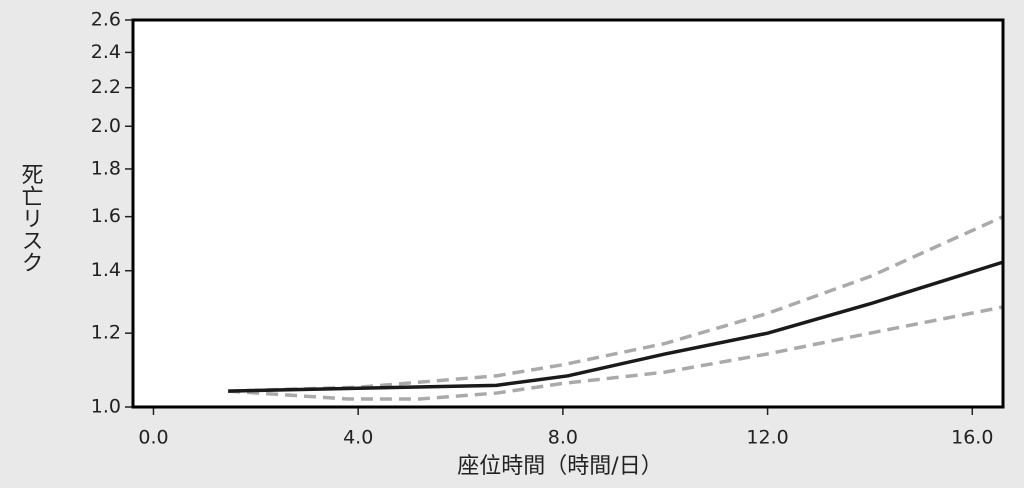 The image size is (1024, 488). Describe the element at coordinates (106, 168) in the screenshot. I see `y-tick-label: 1.8` at that location.